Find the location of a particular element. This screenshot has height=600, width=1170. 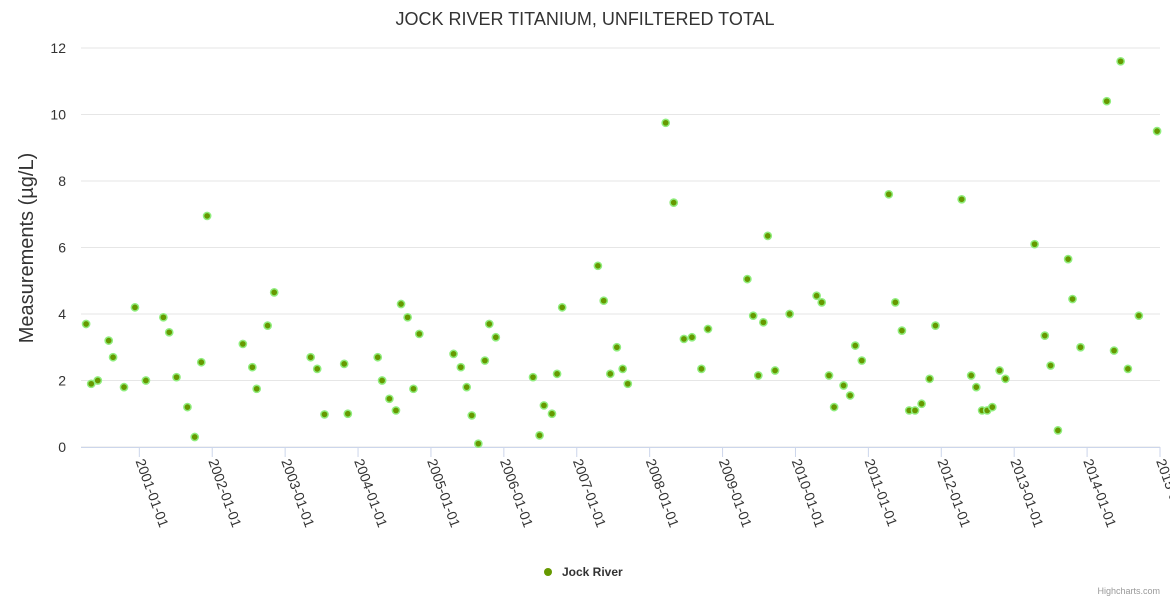

legend-item-jock-river: Jock River is located at coordinates (592, 572).